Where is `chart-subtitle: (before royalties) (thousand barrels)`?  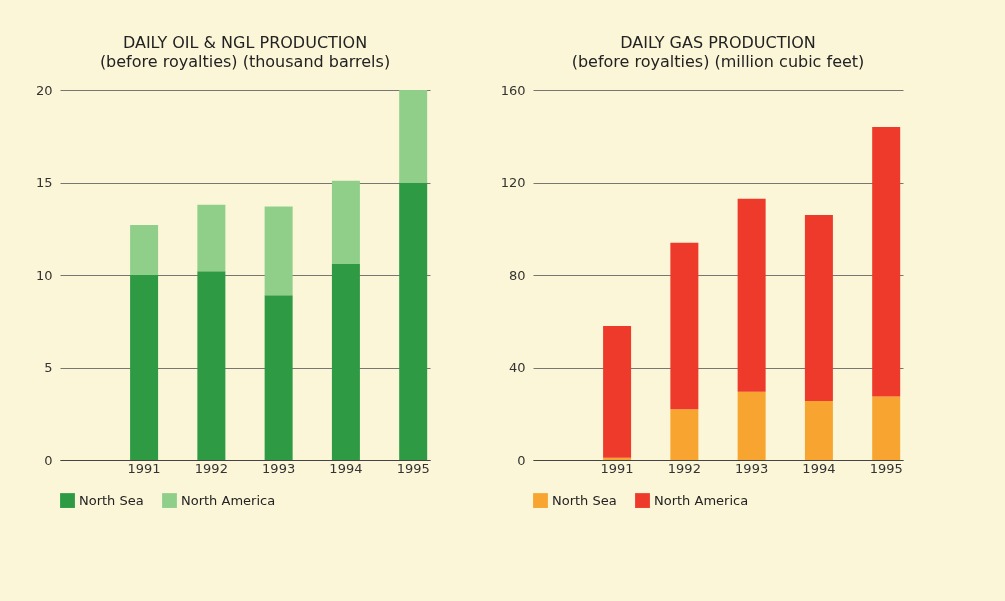
chart-subtitle: (before royalties) (thousand barrels) is located at coordinates (245, 61).